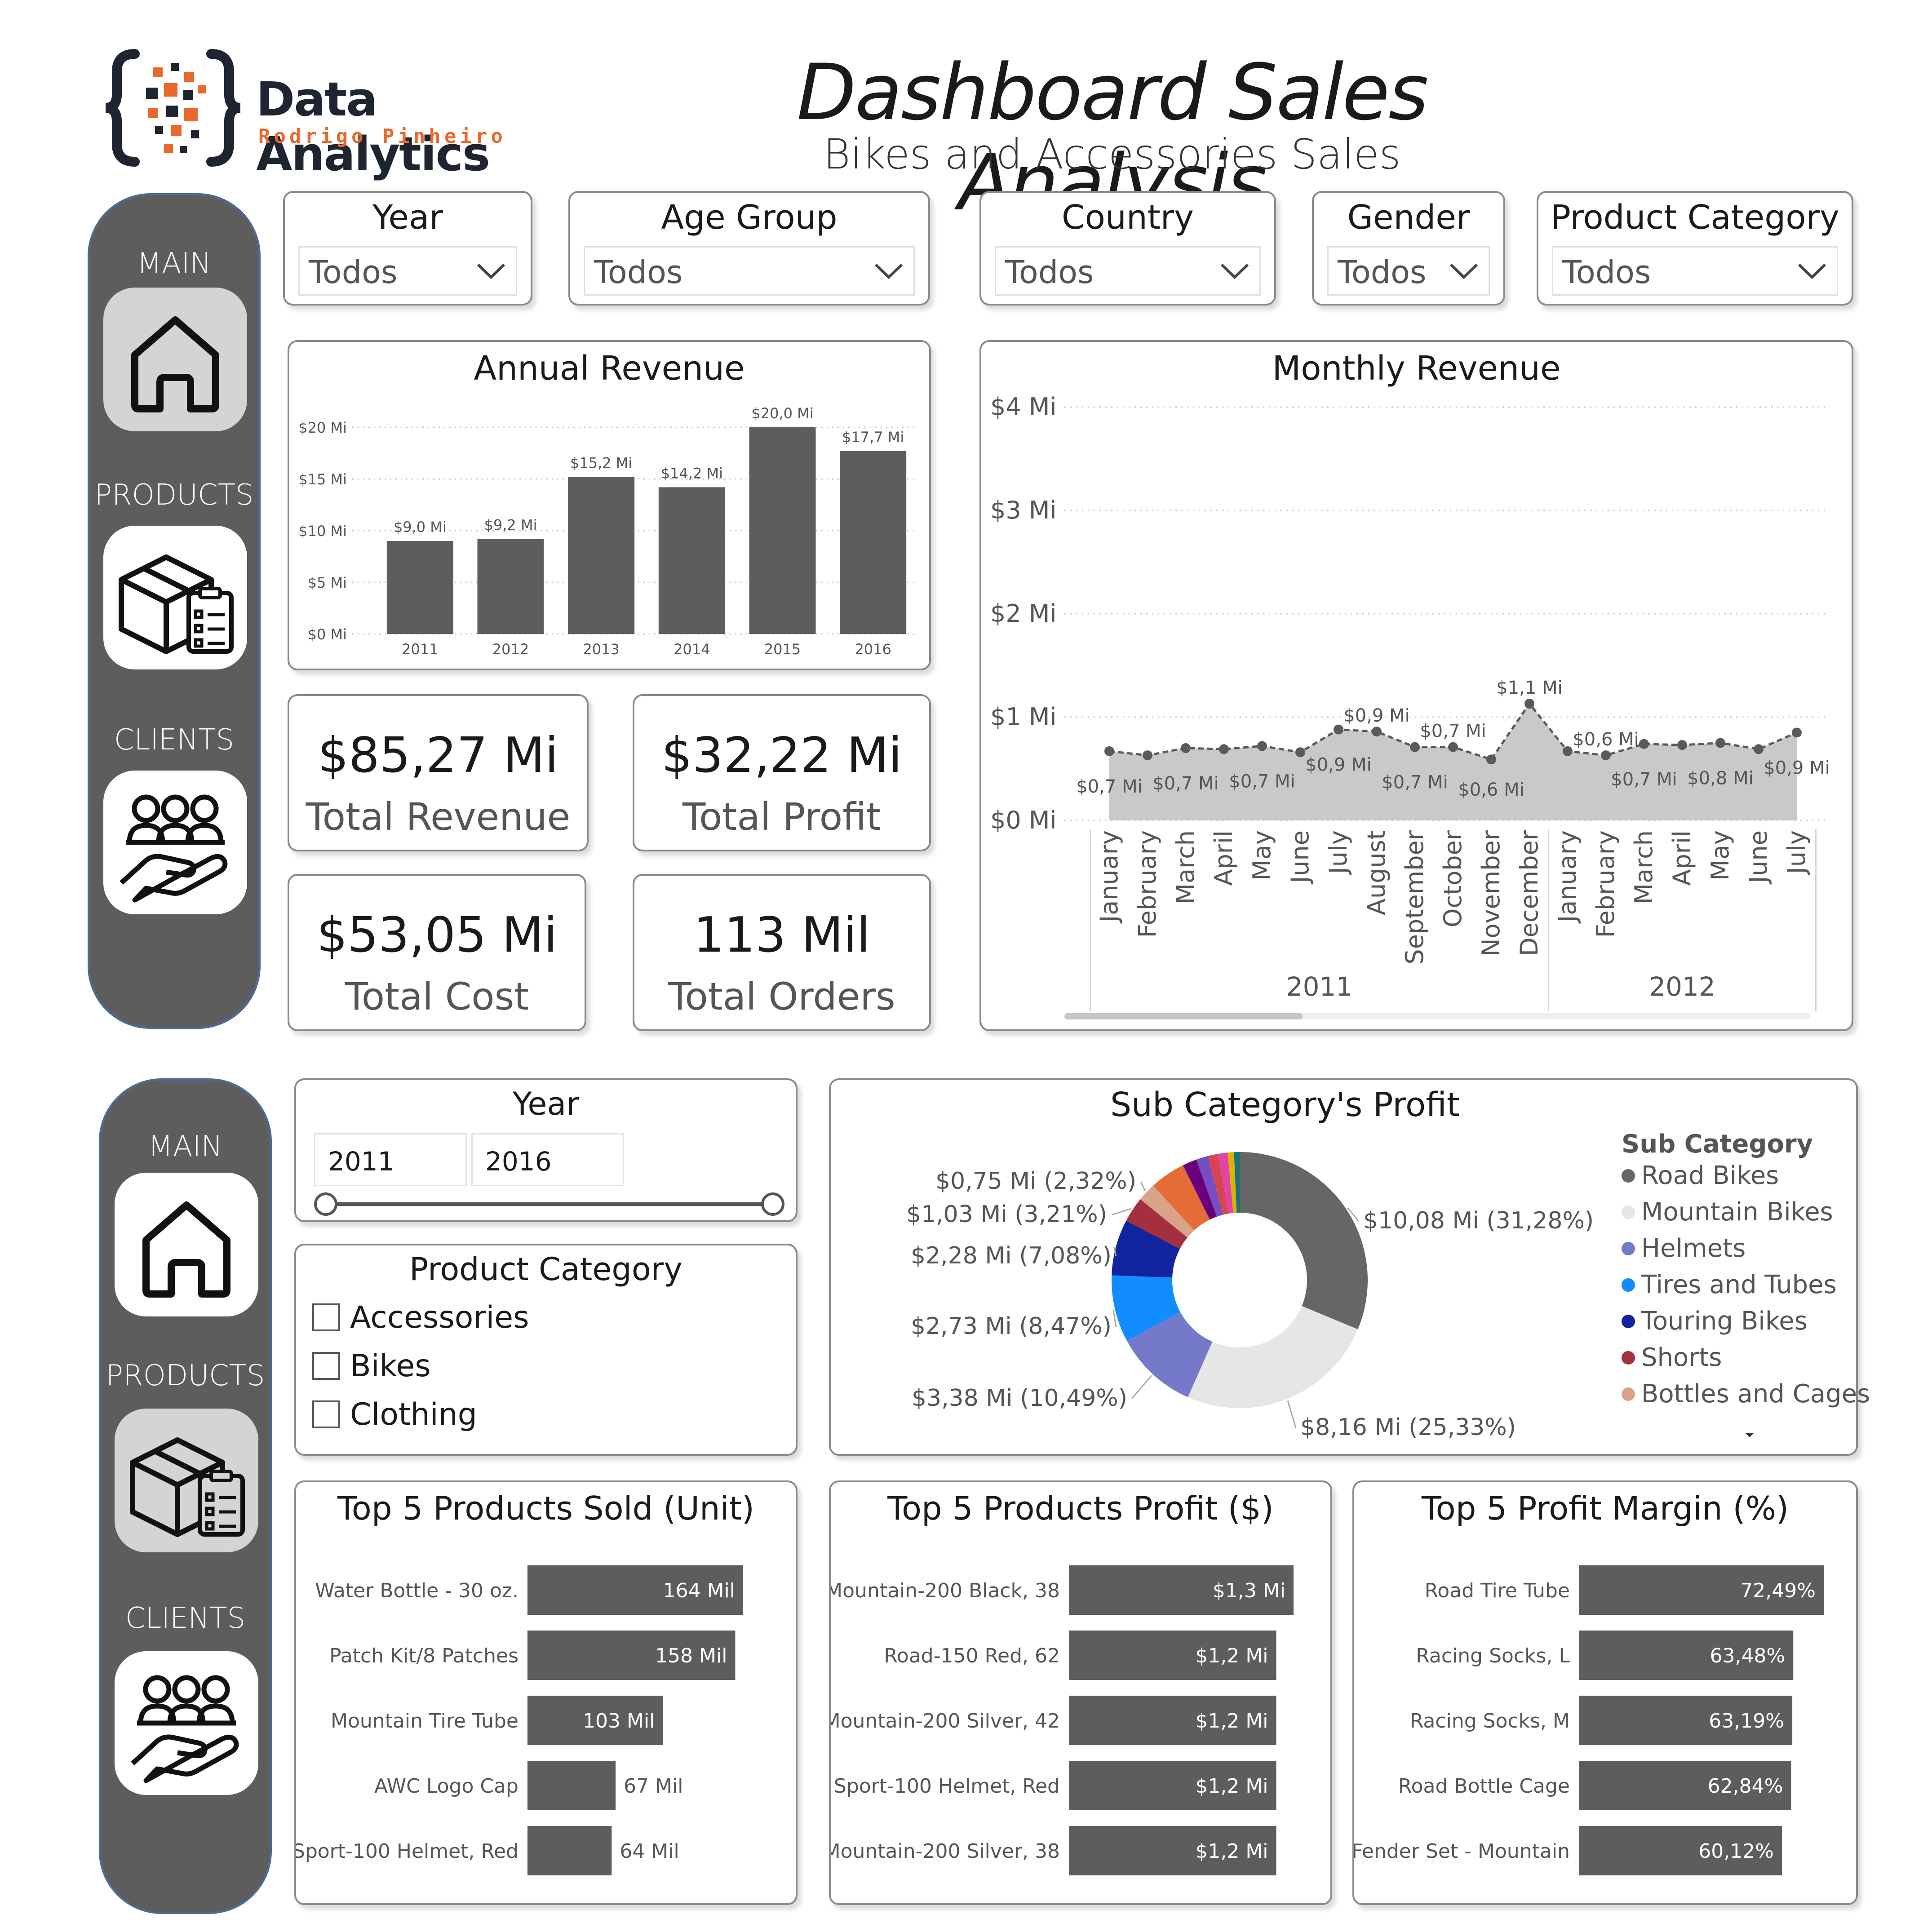 The height and width of the screenshot is (1932, 1932). What do you see at coordinates (416, 1590) in the screenshot?
I see `category-label: Water Bottle - 30 oz.` at bounding box center [416, 1590].